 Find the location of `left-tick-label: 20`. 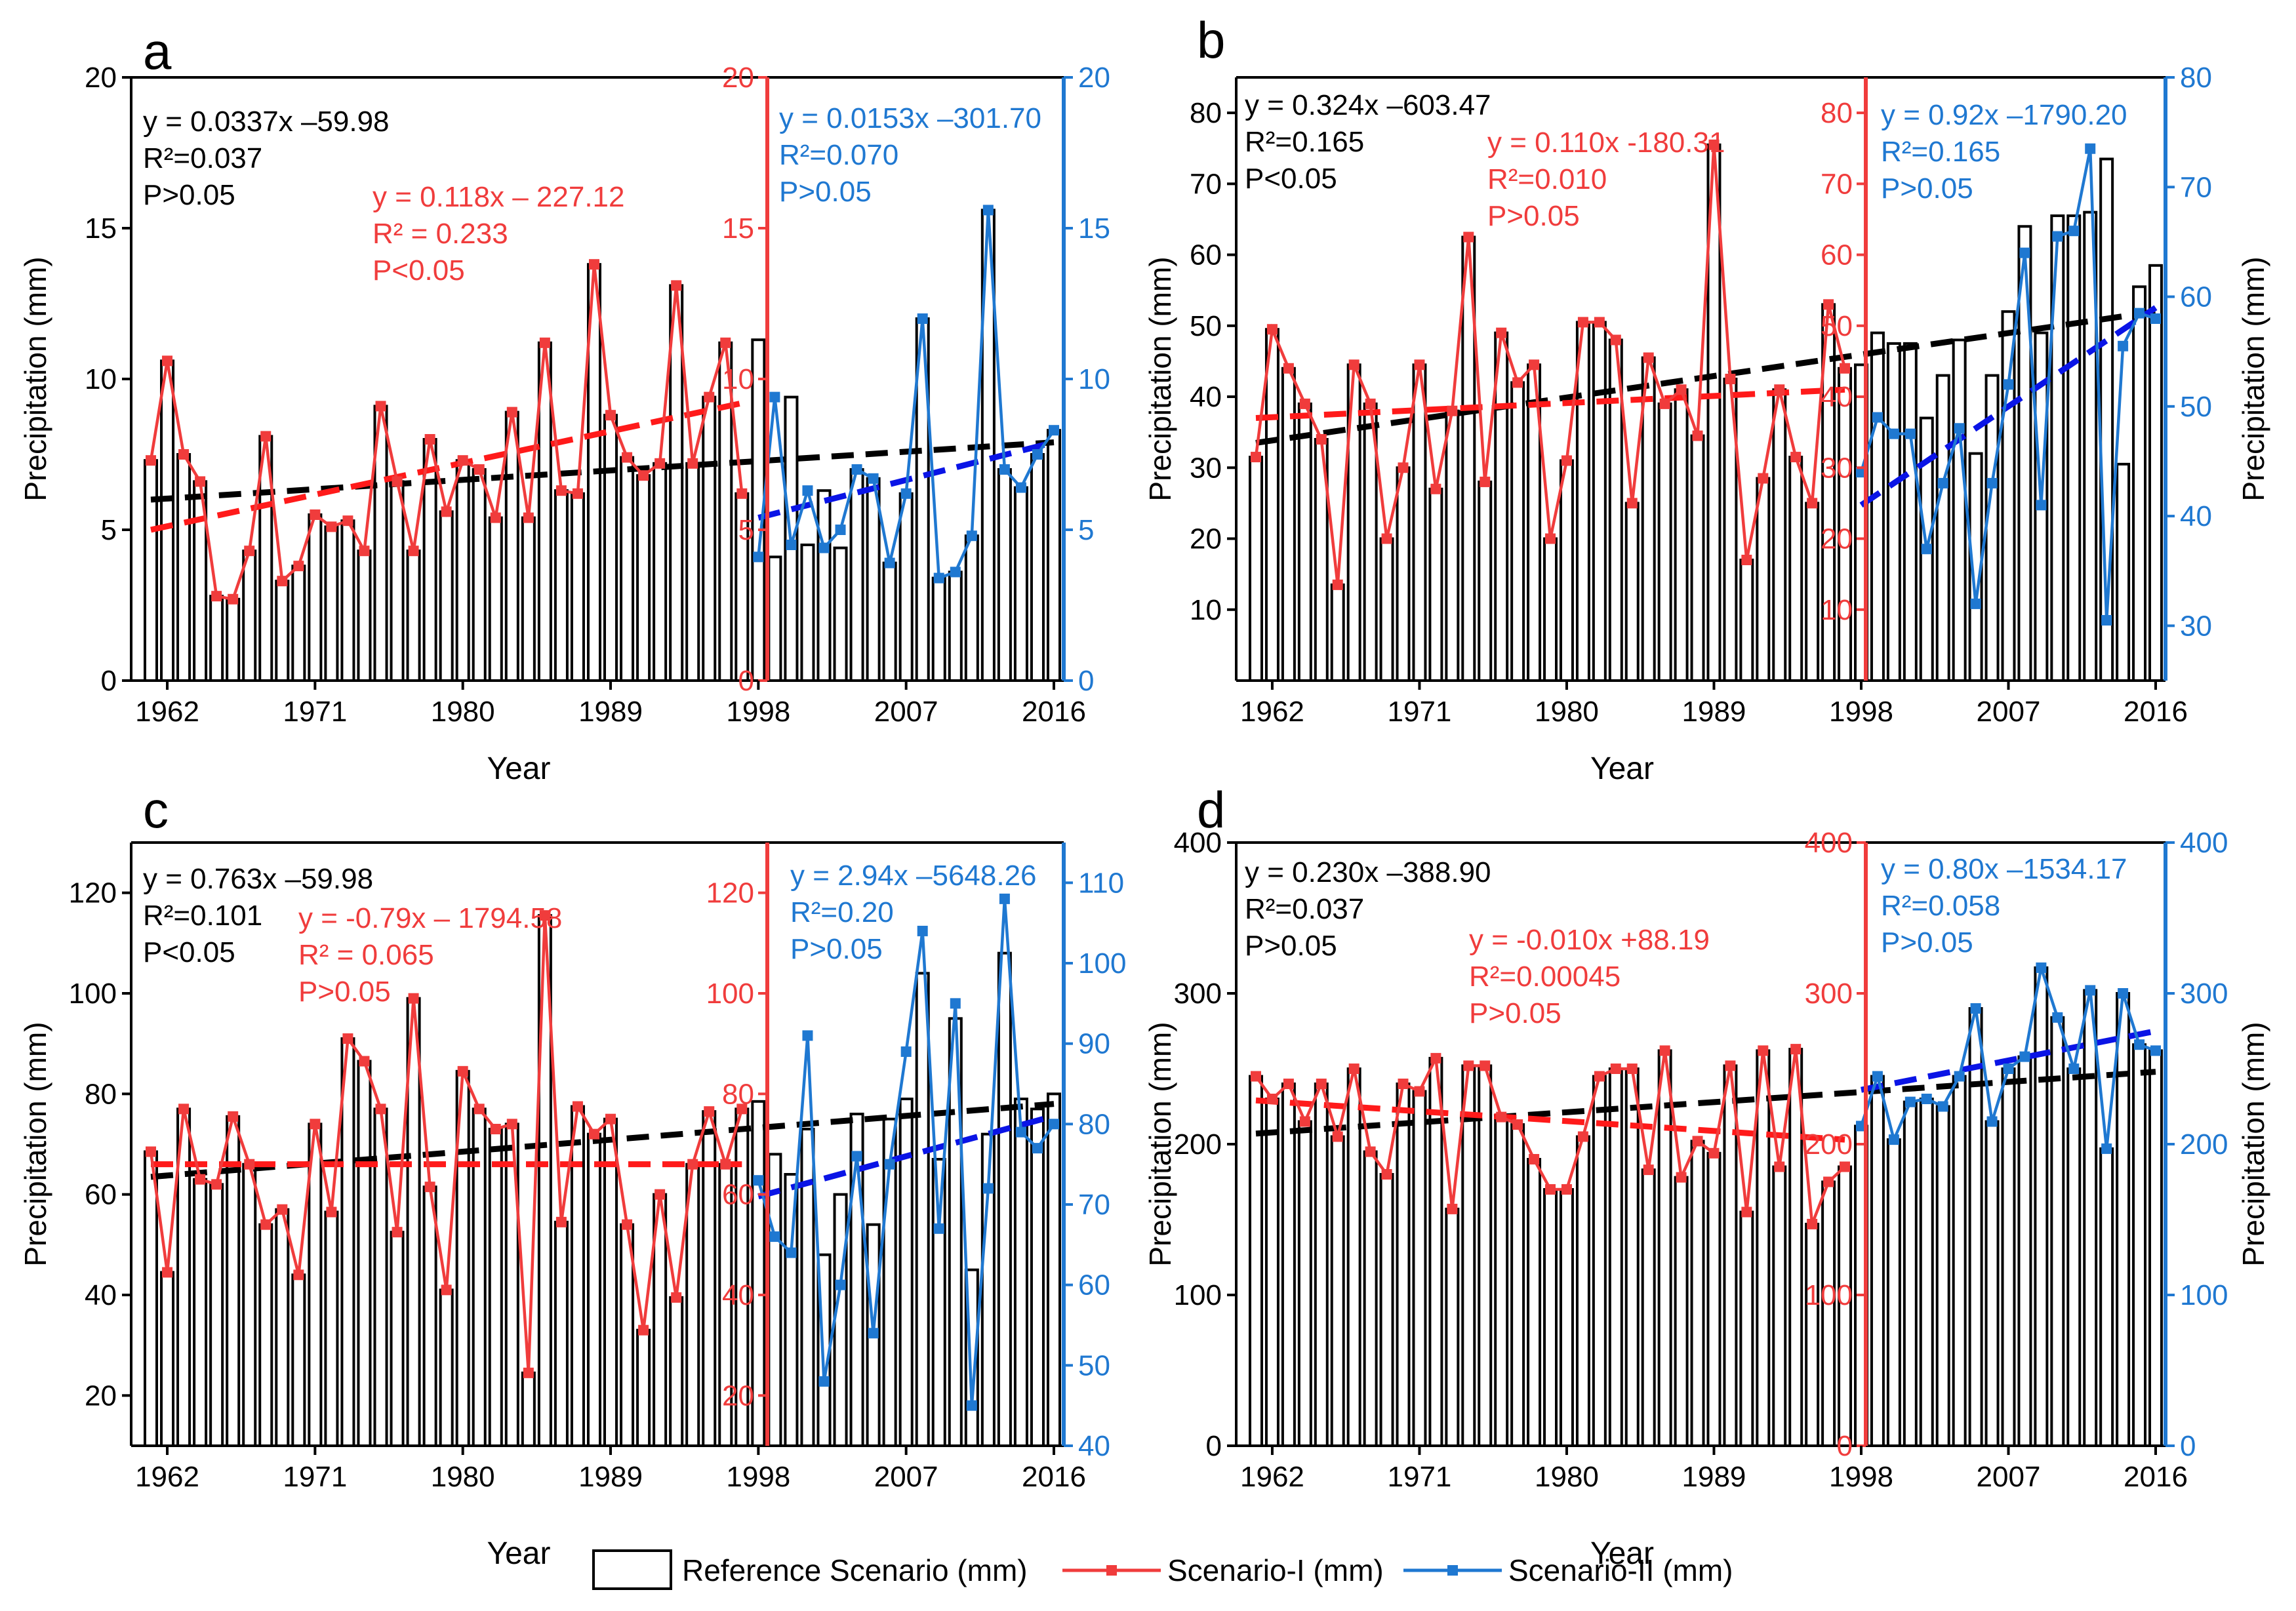

left-tick-label: 20 is located at coordinates (101, 78).